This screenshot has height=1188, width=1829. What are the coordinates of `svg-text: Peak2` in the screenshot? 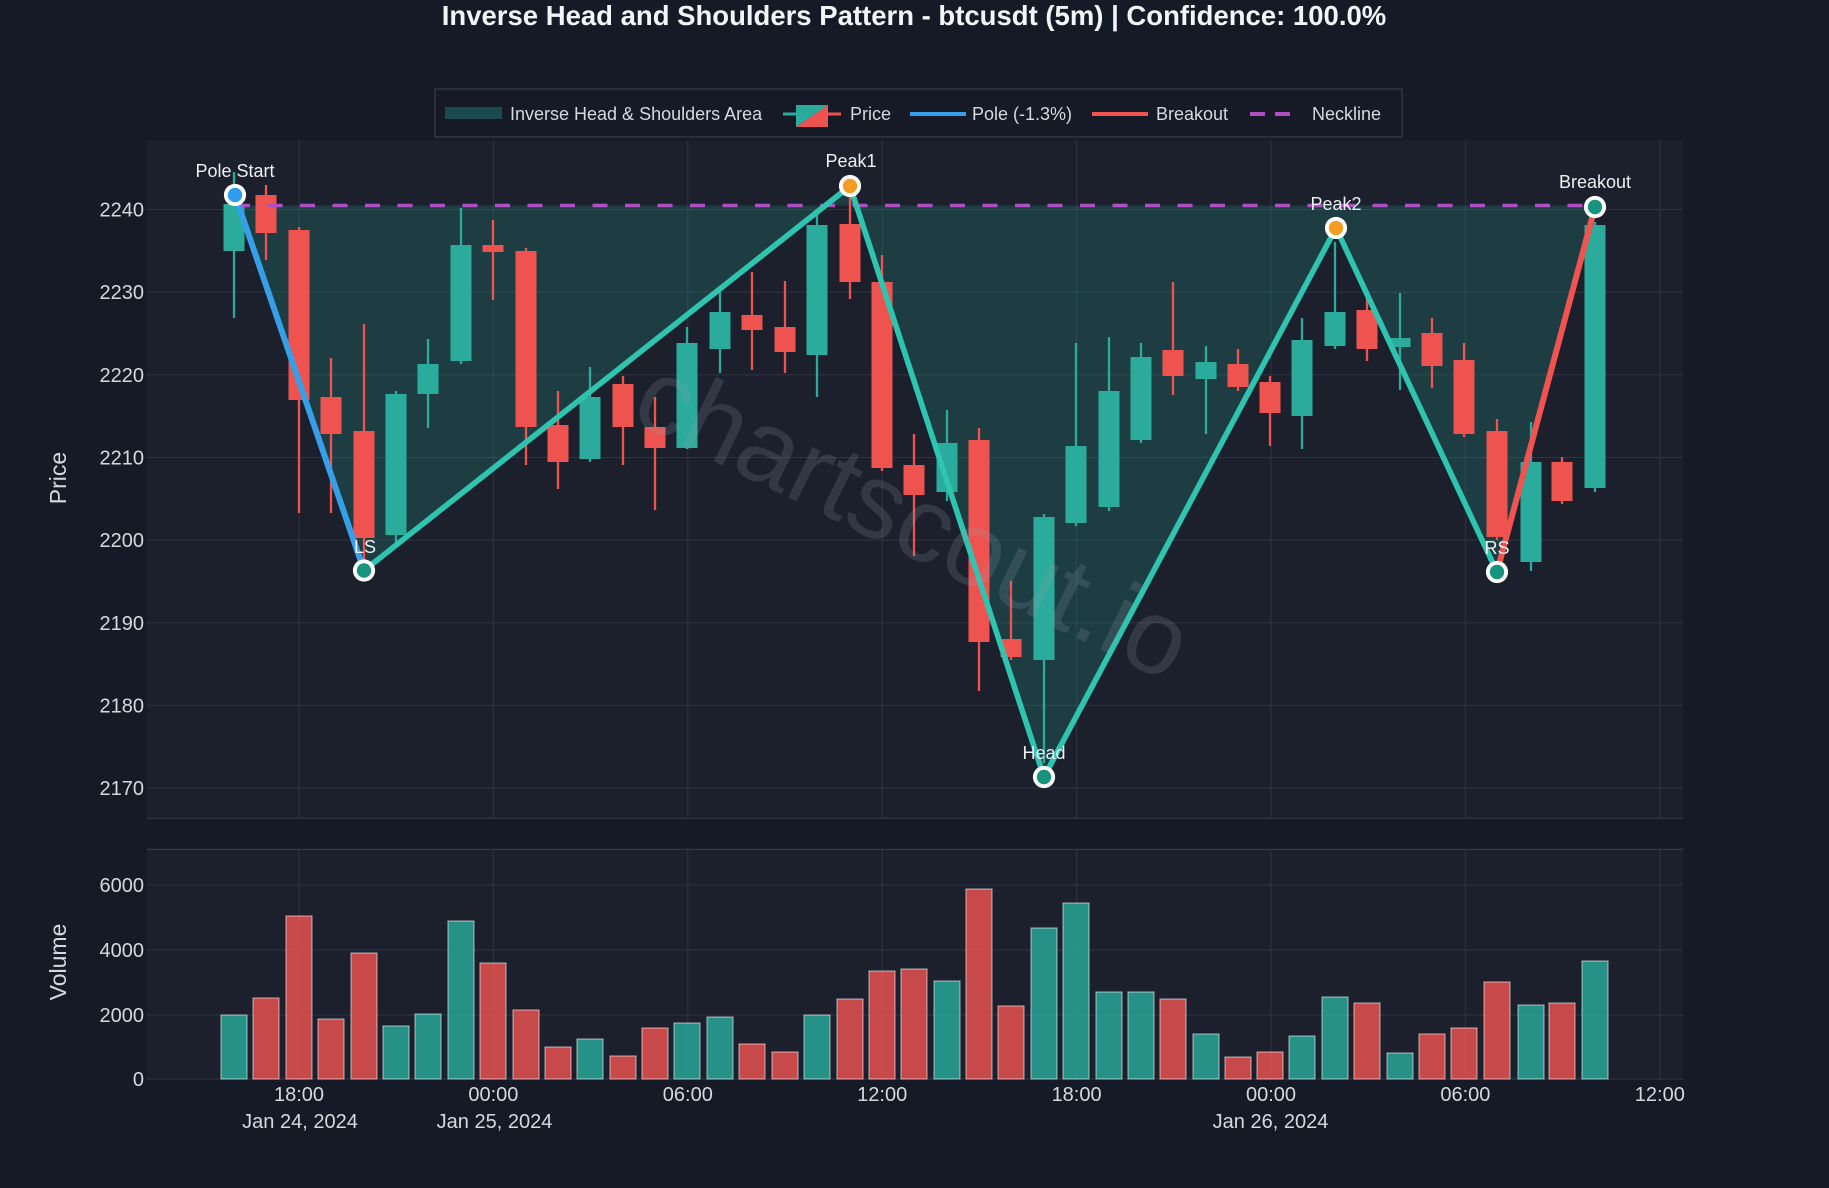 It's located at (1335, 204).